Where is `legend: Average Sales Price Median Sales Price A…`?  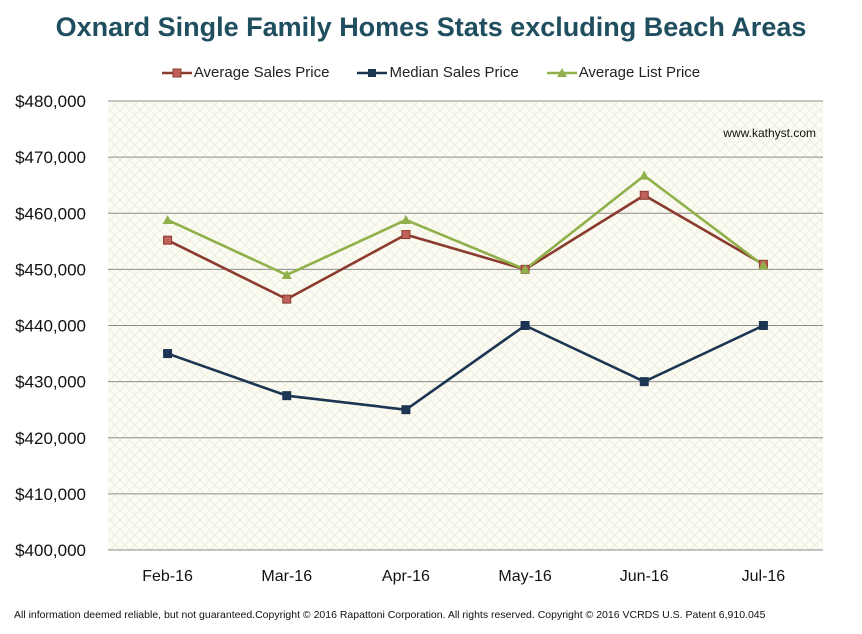
legend: Average Sales Price Median Sales Price A… is located at coordinates (431, 72).